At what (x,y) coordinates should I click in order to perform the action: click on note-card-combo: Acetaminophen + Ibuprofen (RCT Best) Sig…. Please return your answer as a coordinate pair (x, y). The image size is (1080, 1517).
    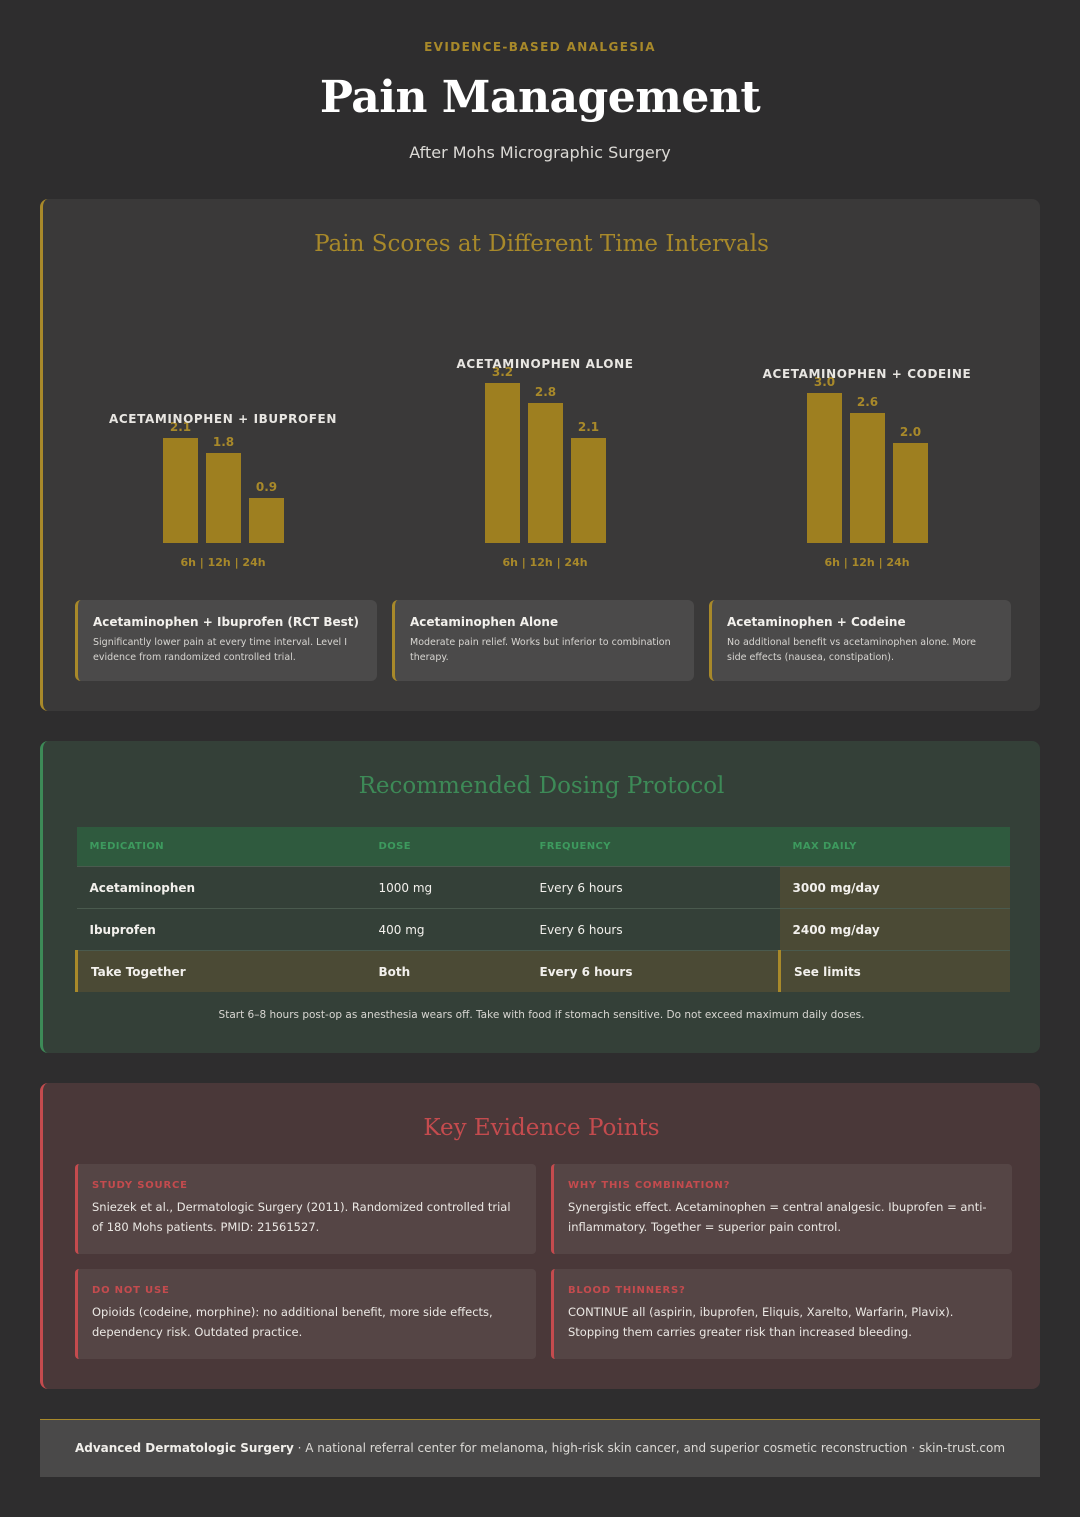
    Looking at the image, I should click on (226, 640).